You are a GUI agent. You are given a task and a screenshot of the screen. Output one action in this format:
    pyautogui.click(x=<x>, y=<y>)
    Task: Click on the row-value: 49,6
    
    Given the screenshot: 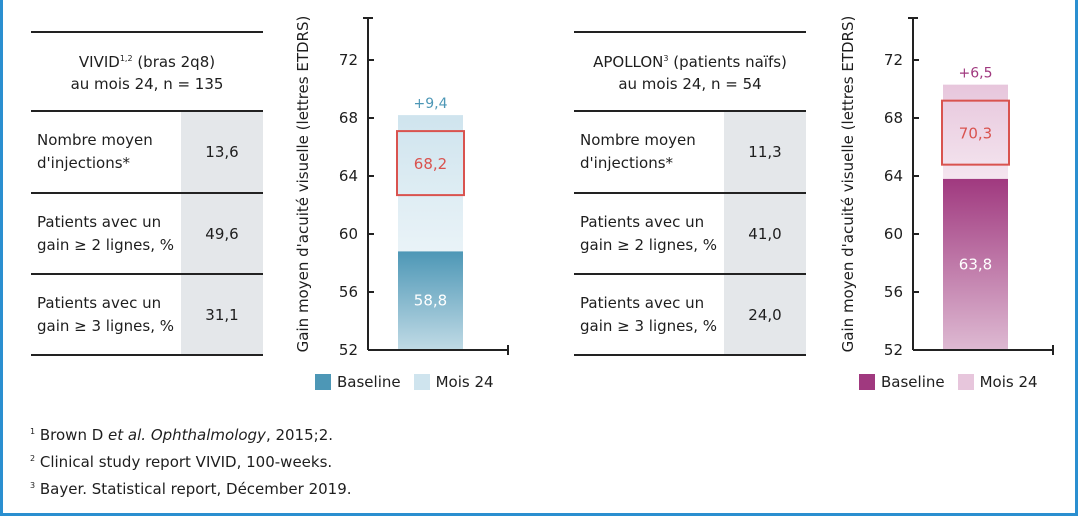 What is the action you would take?
    pyautogui.click(x=222, y=233)
    